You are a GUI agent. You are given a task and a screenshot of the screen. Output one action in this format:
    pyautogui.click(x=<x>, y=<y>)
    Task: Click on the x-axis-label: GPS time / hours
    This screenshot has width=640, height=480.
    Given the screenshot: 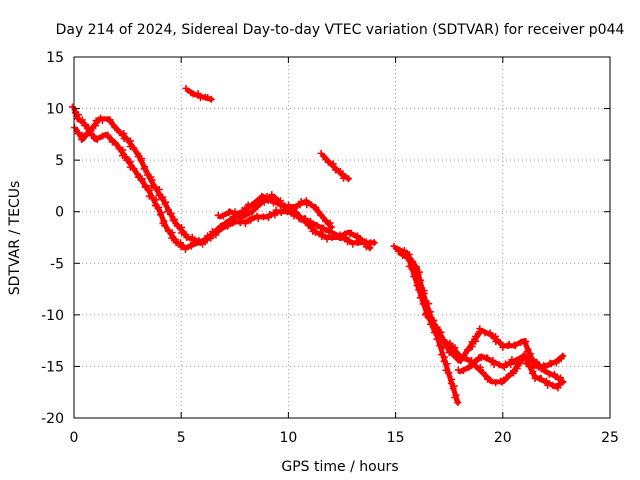 What is the action you would take?
    pyautogui.click(x=339, y=467)
    